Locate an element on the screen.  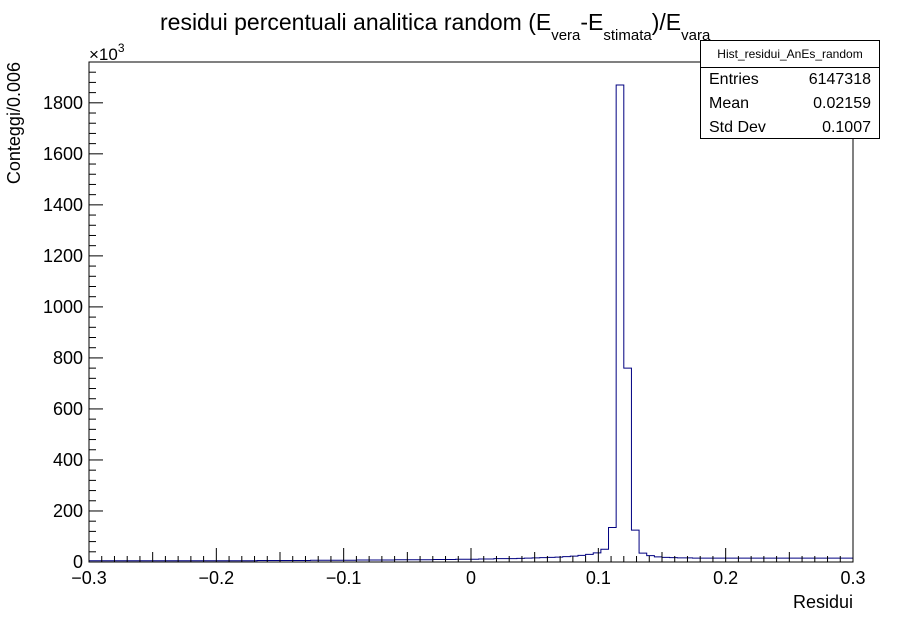
stats-label-mean: Mean is located at coordinates (729, 103).